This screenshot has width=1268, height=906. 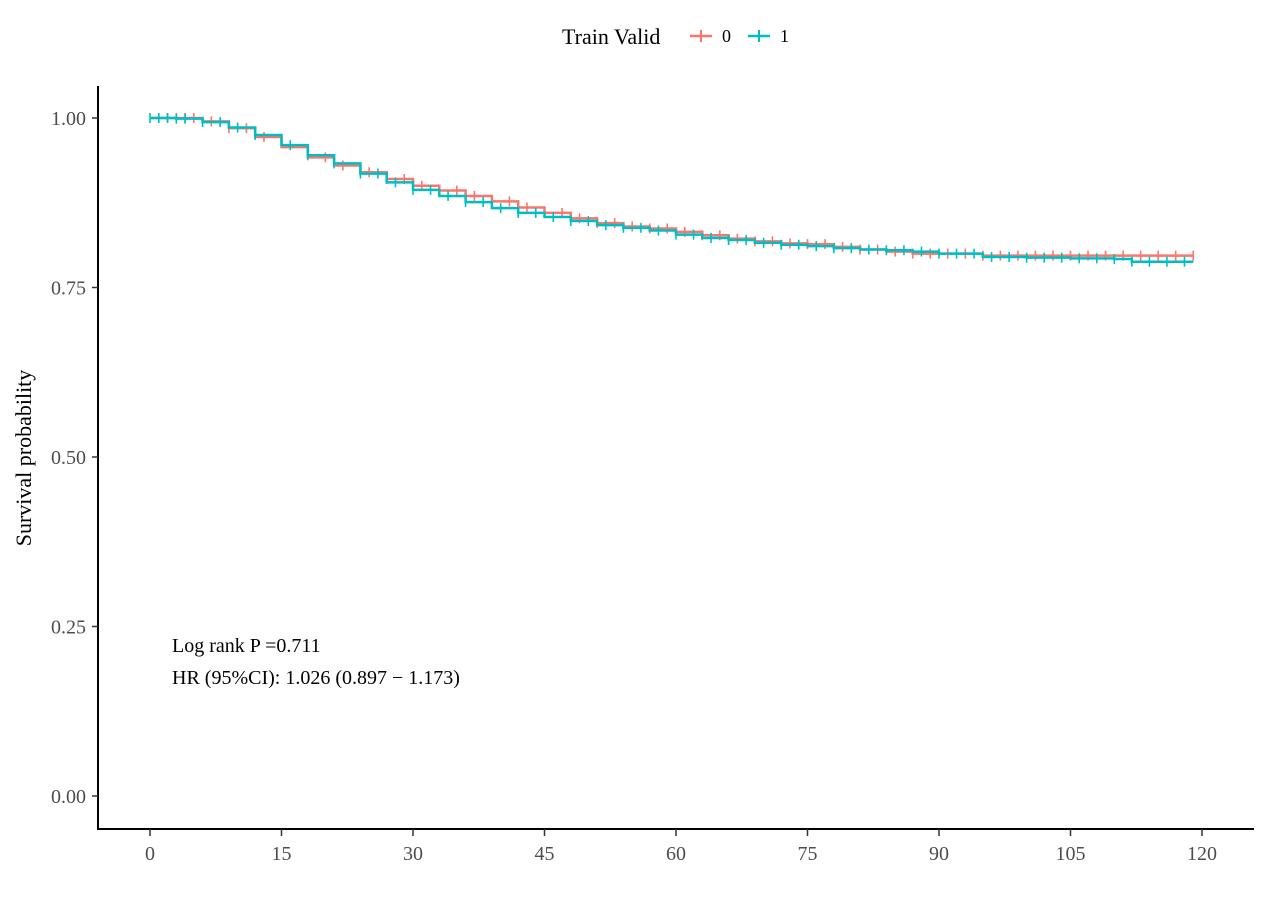 What do you see at coordinates (246, 646) in the screenshot?
I see `annotation-logrank: Log rank P =0.711` at bounding box center [246, 646].